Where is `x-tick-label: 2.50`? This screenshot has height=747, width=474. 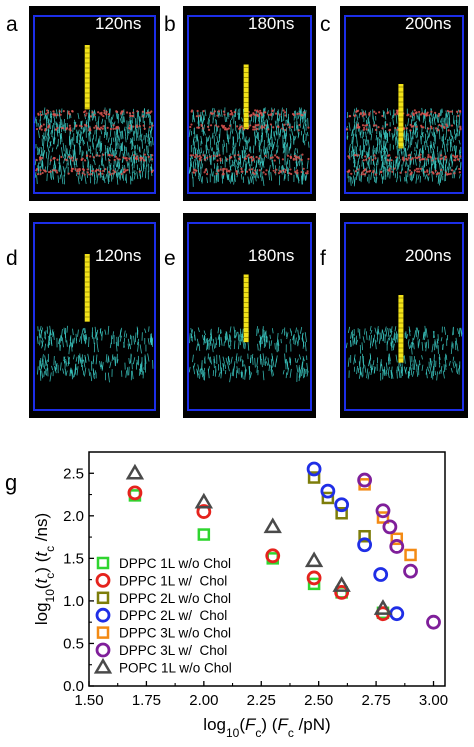
x-tick-label: 2.50 is located at coordinates (318, 700).